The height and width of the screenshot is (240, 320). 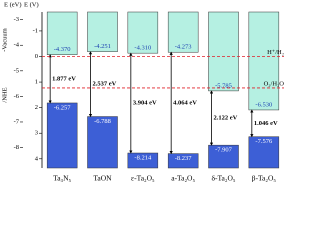 What do you see at coordinates (16, 147) in the screenshot?
I see `y-tick-label: -8` at bounding box center [16, 147].